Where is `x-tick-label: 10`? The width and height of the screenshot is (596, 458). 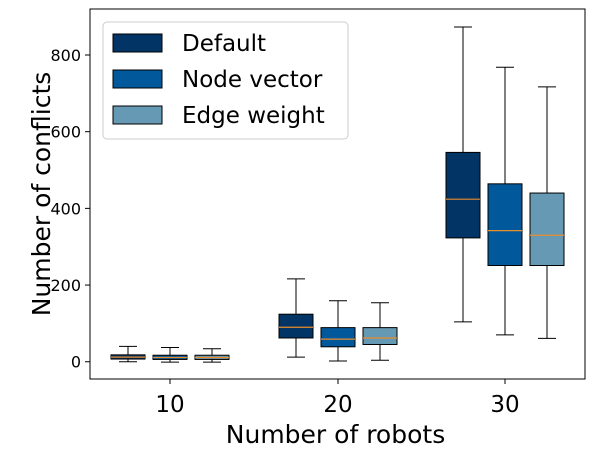 x-tick-label: 10 is located at coordinates (169, 405).